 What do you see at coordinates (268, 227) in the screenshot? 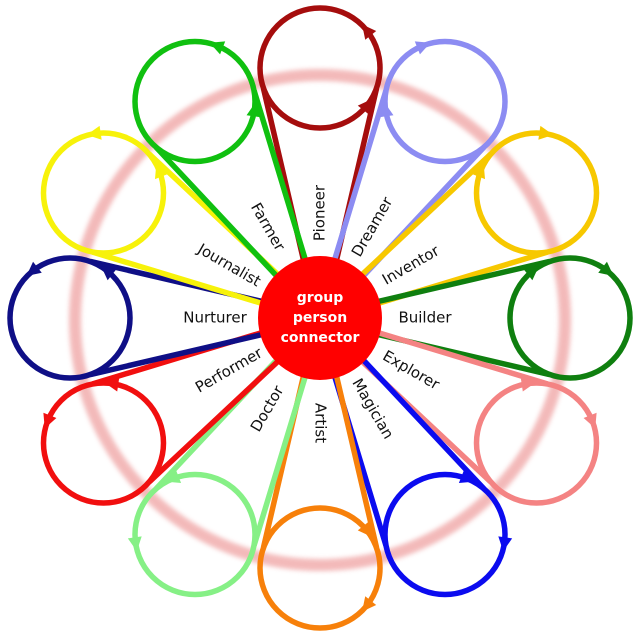
I see `petal-label-farmer: Farmer` at bounding box center [268, 227].